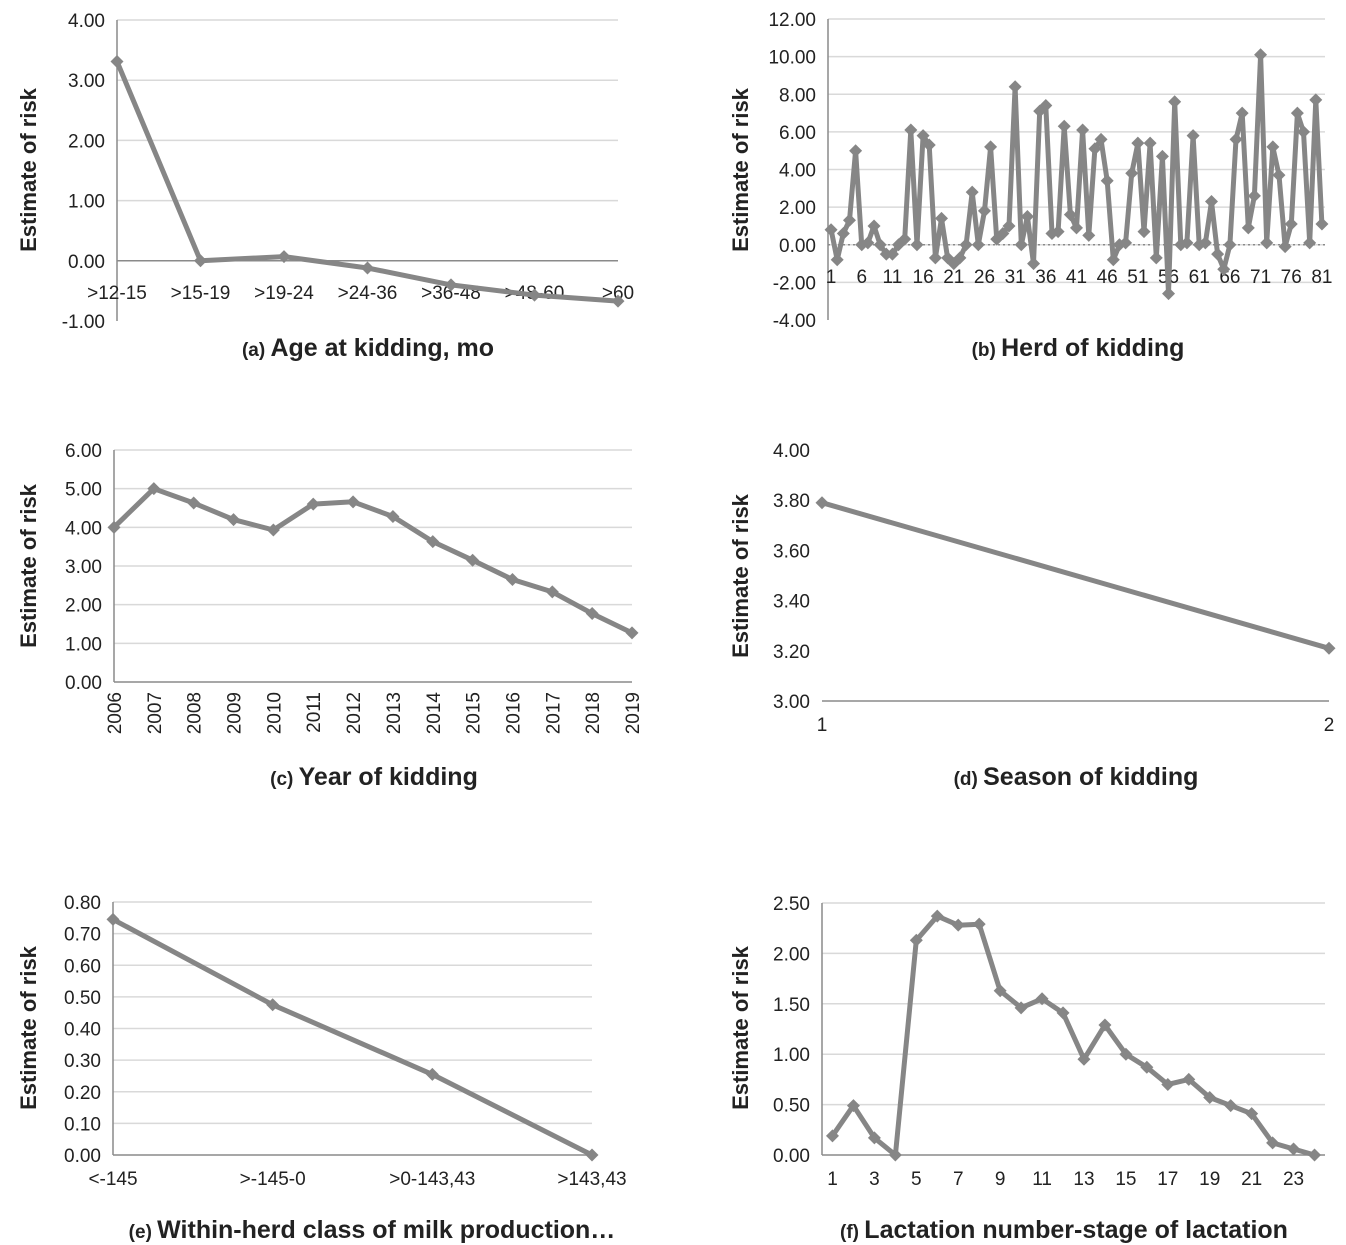  Describe the element at coordinates (593, 713) in the screenshot. I see `x-tick-label: 2018` at that location.